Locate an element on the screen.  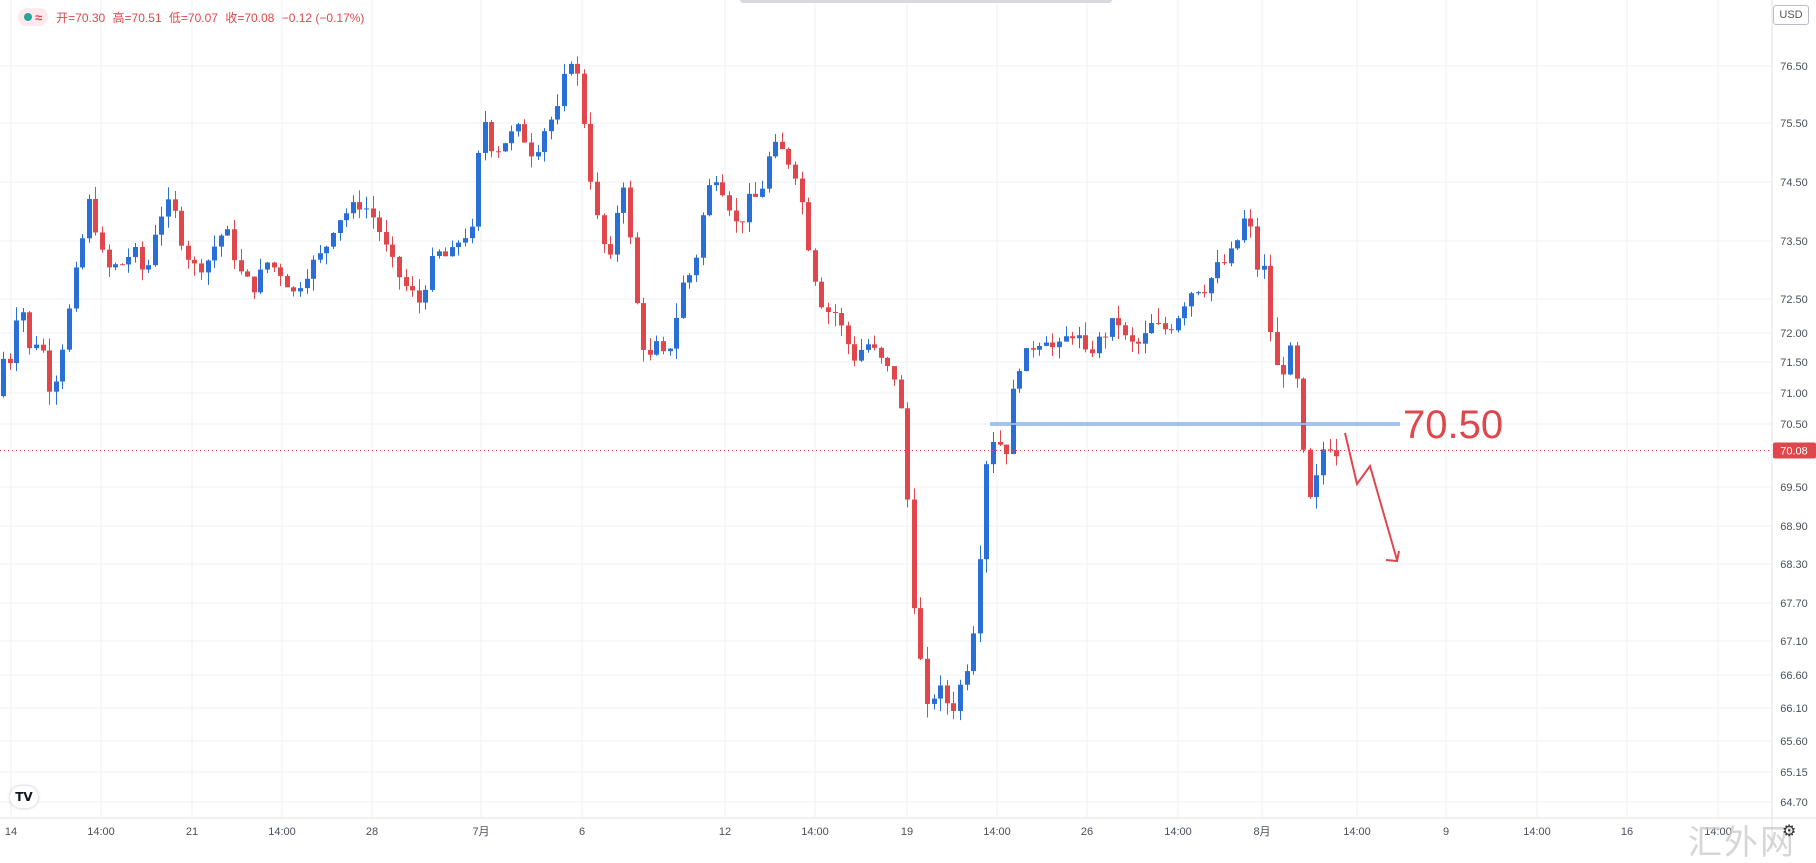
last-price-tag: 70.08 is located at coordinates (1794, 450).